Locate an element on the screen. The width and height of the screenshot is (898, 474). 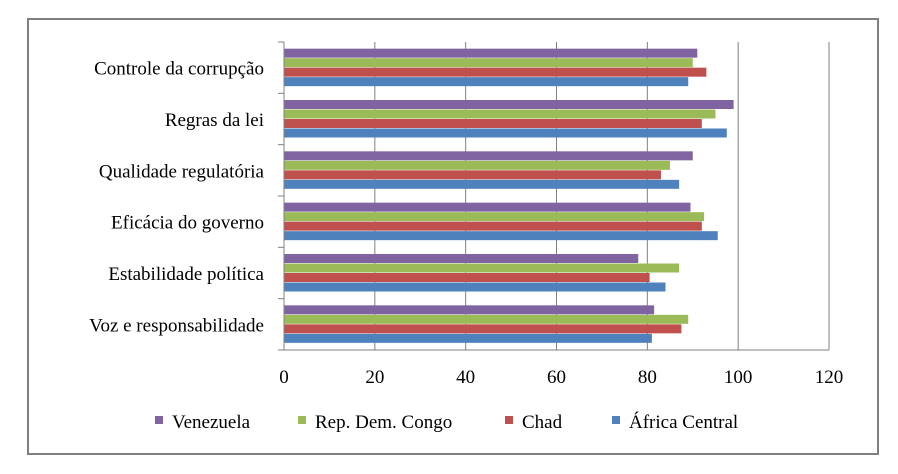
legend-label: Chad is located at coordinates (542, 422).